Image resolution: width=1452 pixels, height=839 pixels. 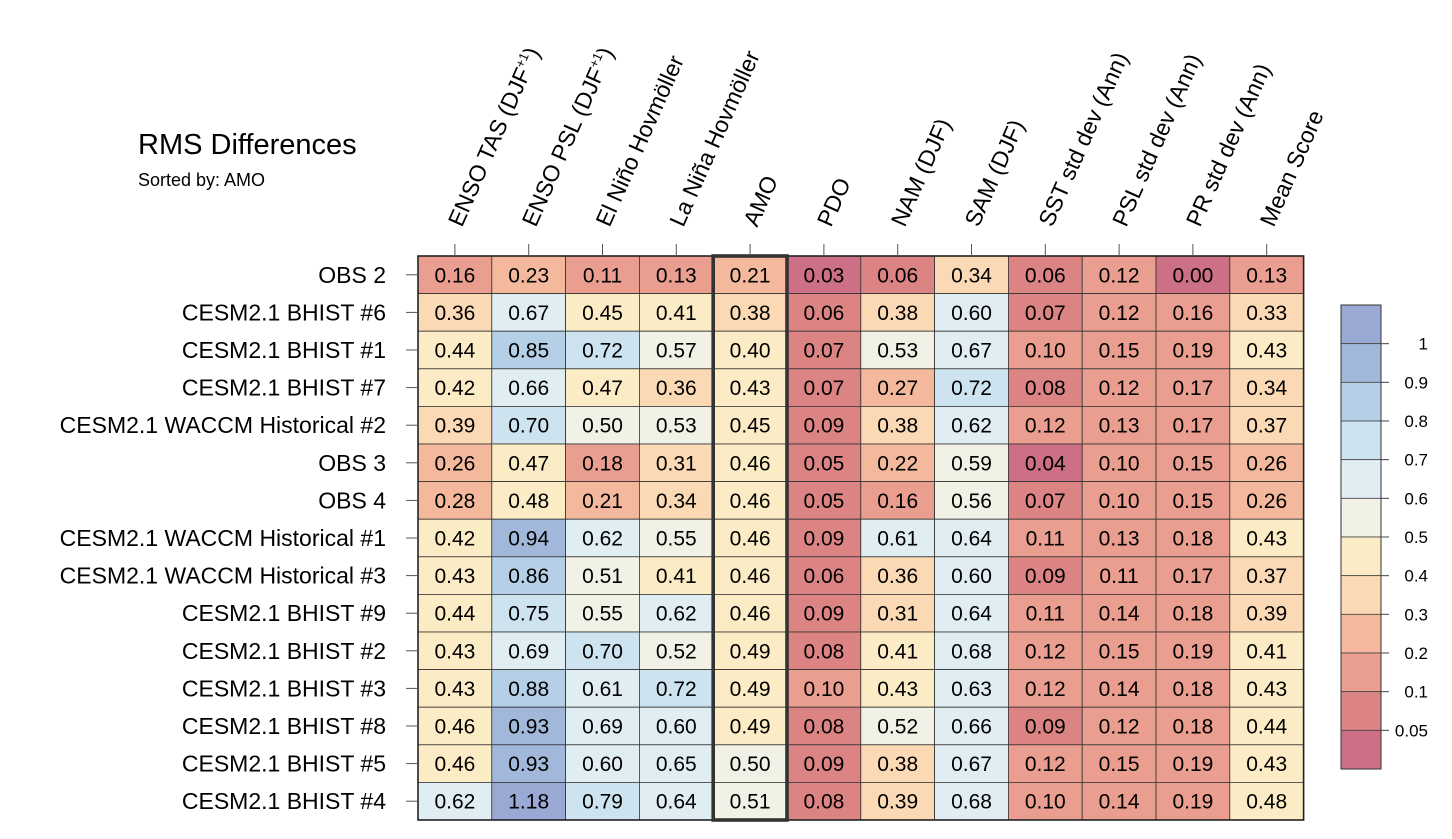 What do you see at coordinates (750, 351) in the screenshot?
I see `cell-value: 0.40` at bounding box center [750, 351].